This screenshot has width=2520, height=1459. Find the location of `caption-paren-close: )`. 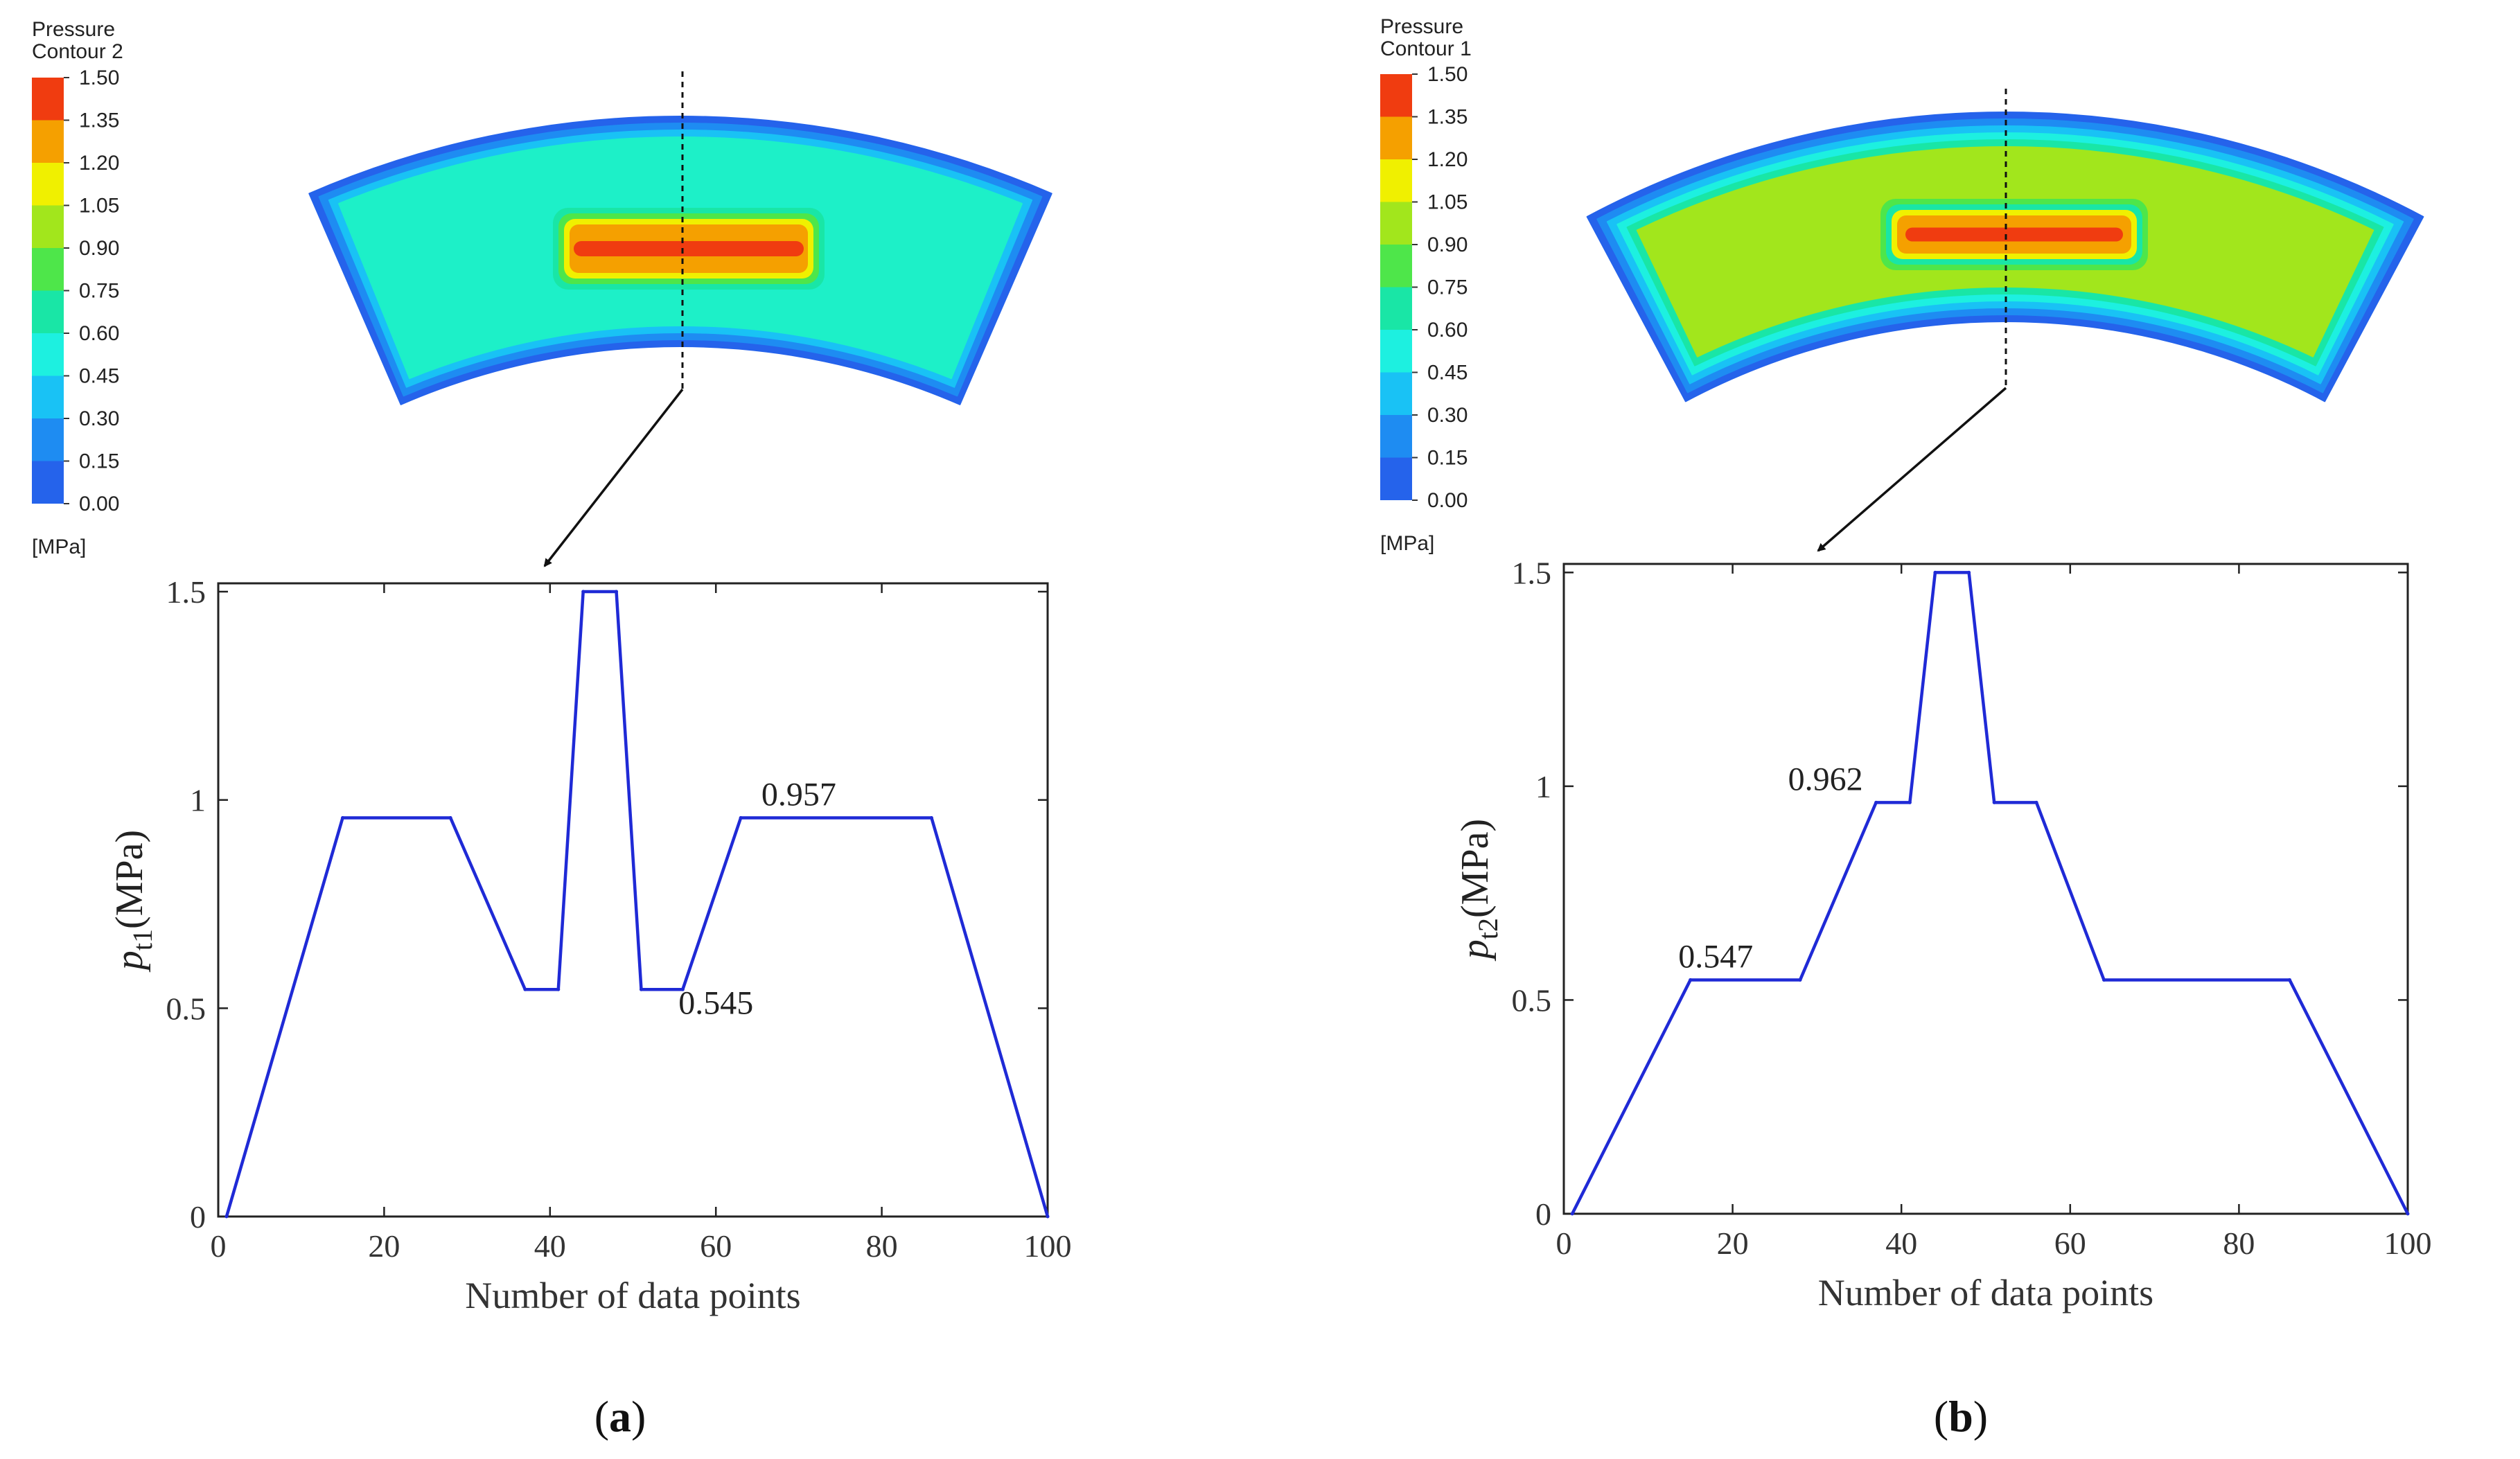

caption-paren-close: ) is located at coordinates (638, 1416).